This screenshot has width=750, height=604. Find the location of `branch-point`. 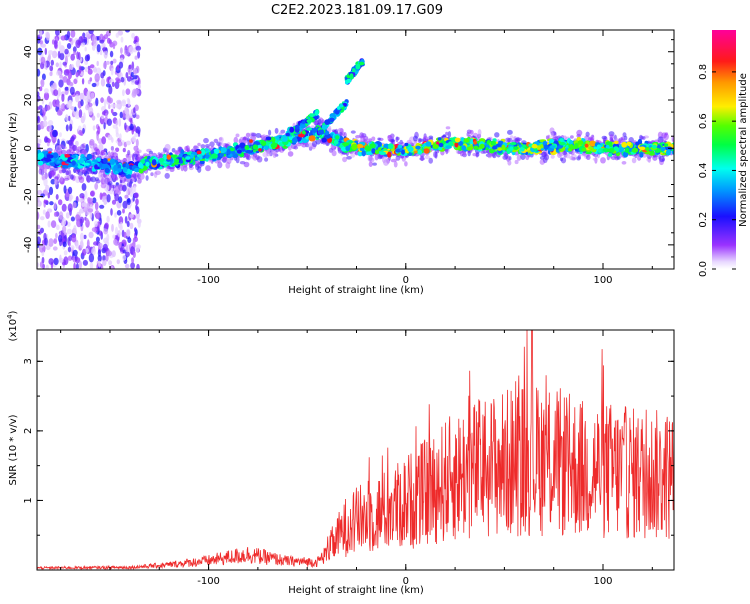

branch-point is located at coordinates (324, 127).